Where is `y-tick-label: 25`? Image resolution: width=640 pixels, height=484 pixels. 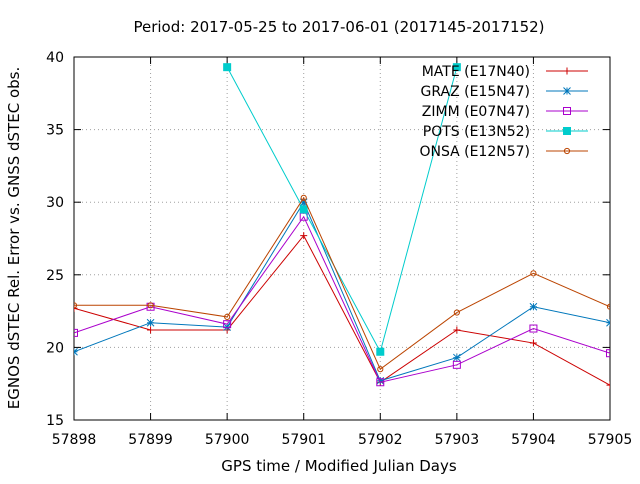 y-tick-label: 25 is located at coordinates (55, 276).